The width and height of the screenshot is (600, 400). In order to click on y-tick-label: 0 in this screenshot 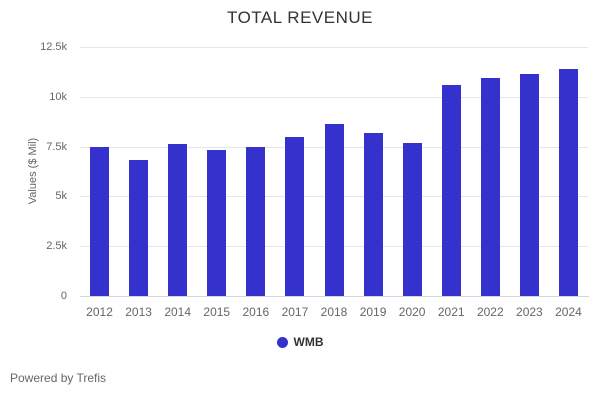, I will do `click(63, 296)`.